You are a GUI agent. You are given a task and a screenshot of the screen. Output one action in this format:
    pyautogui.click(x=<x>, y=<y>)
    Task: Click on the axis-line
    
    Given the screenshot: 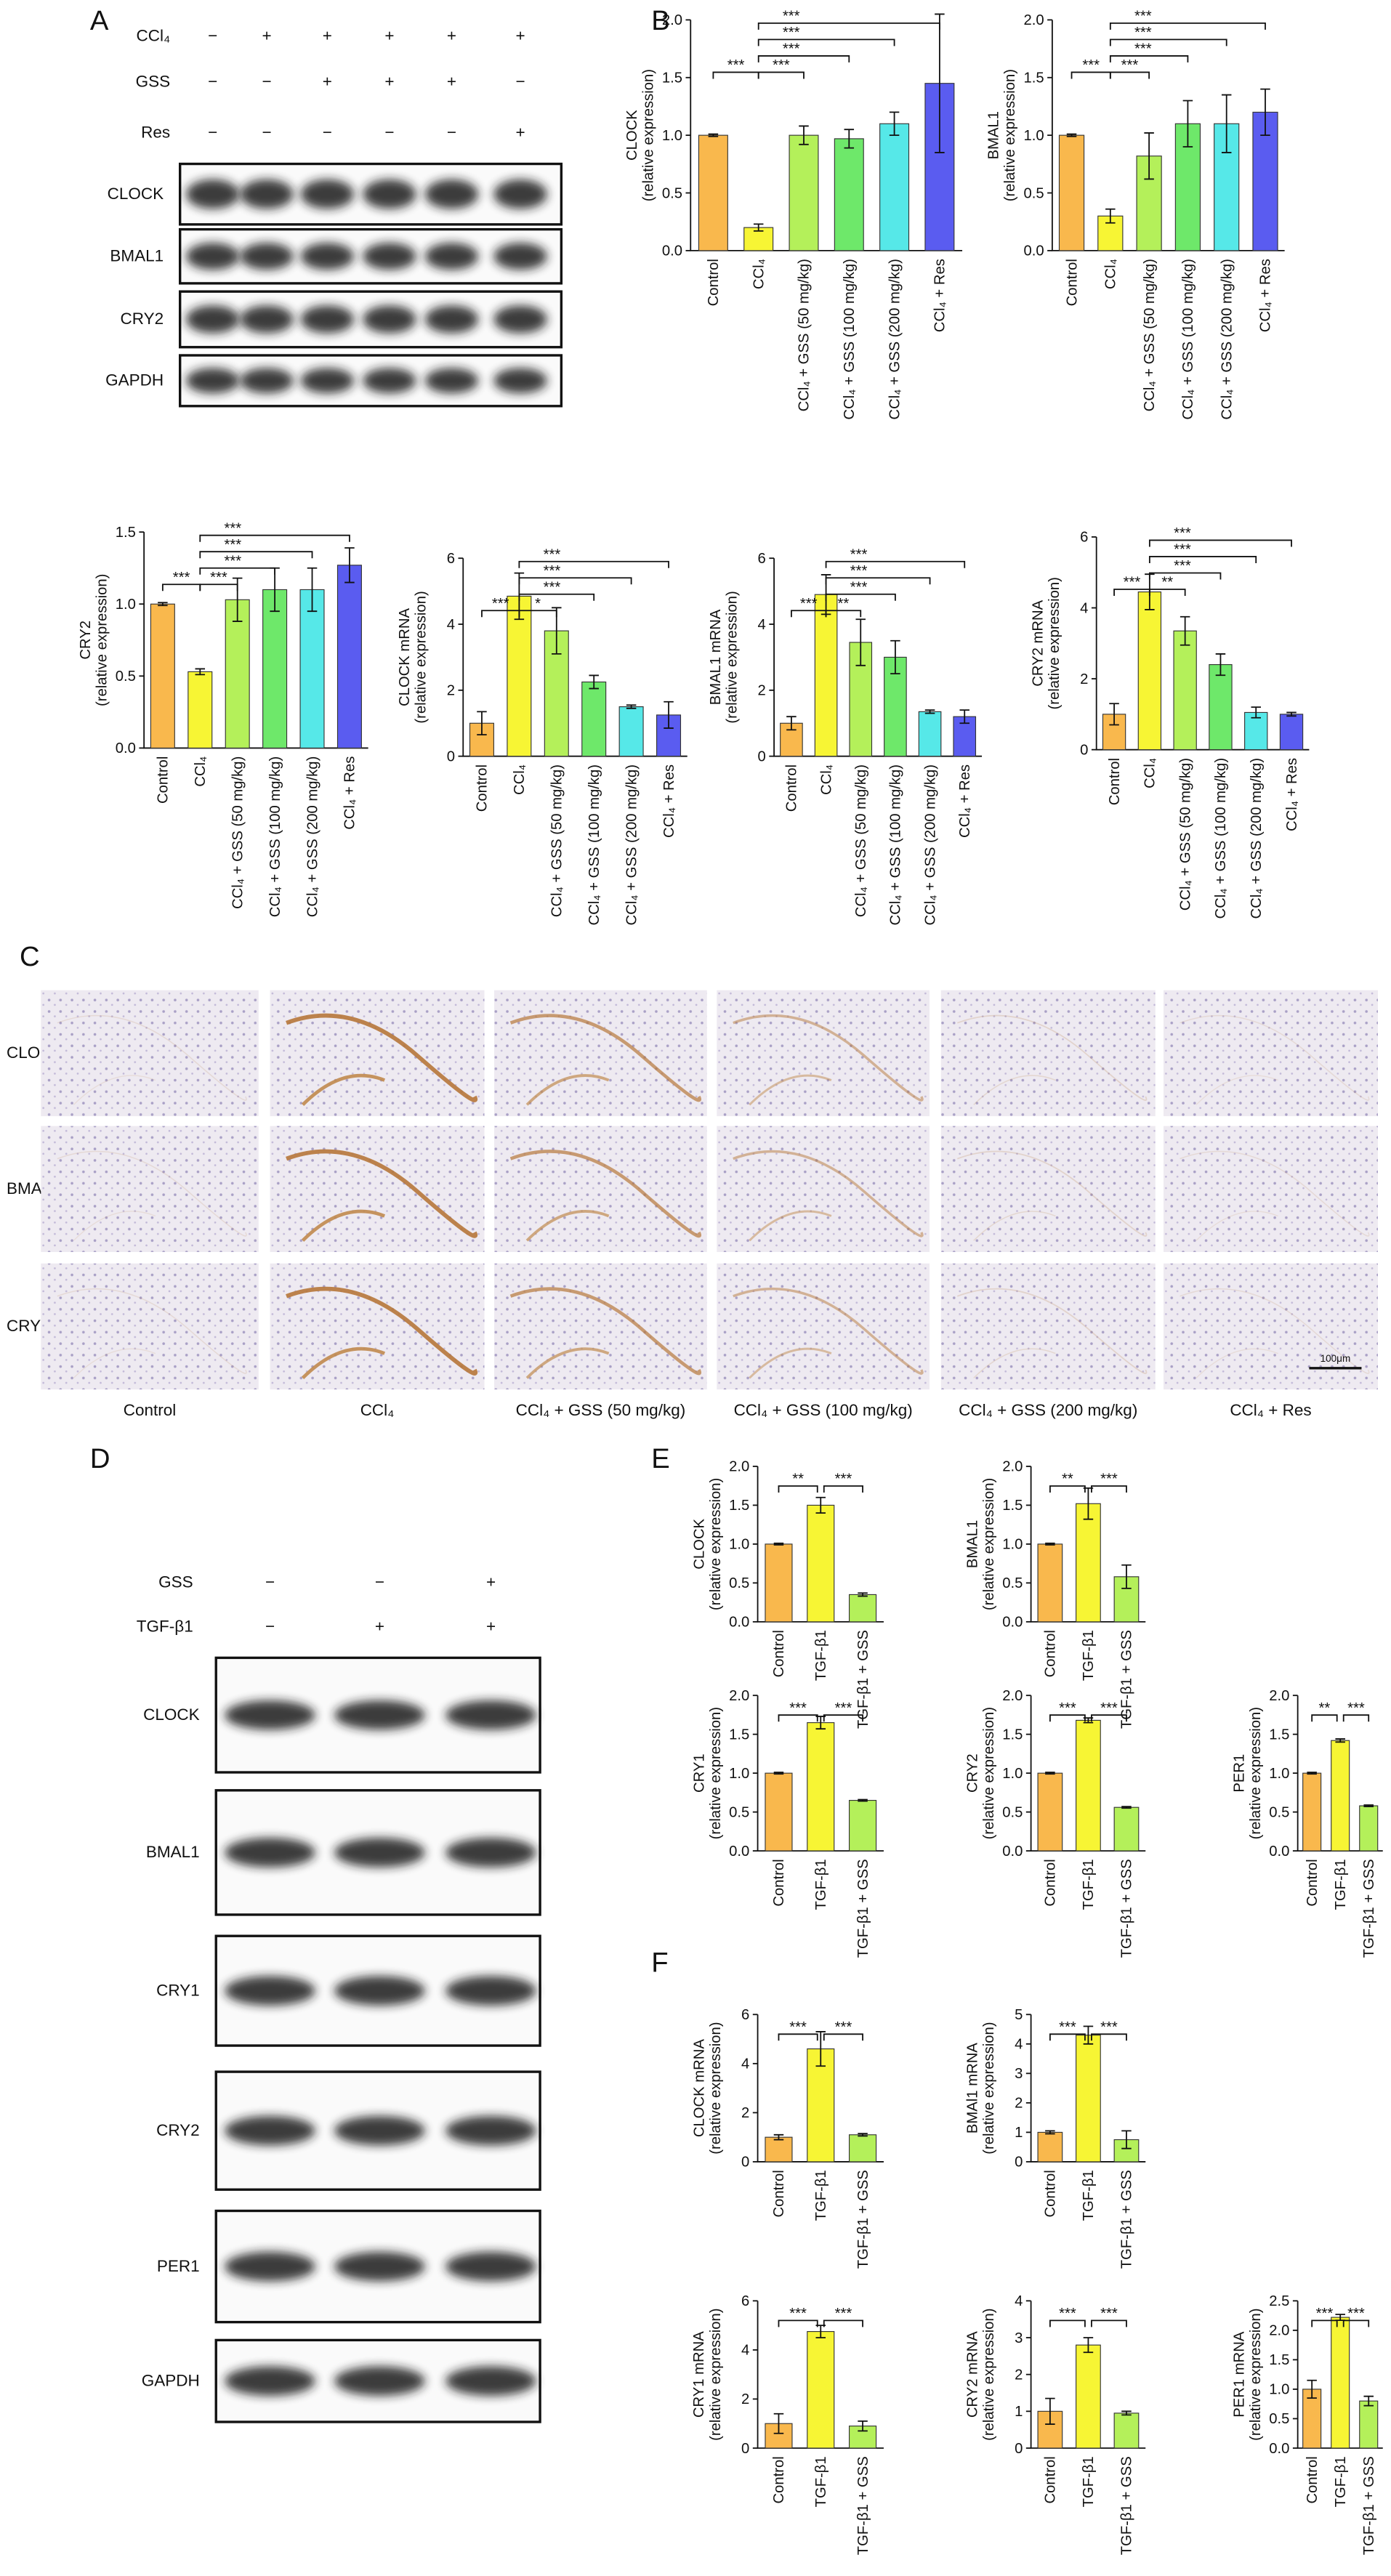 What is the action you would take?
    pyautogui.click(x=255, y=640)
    